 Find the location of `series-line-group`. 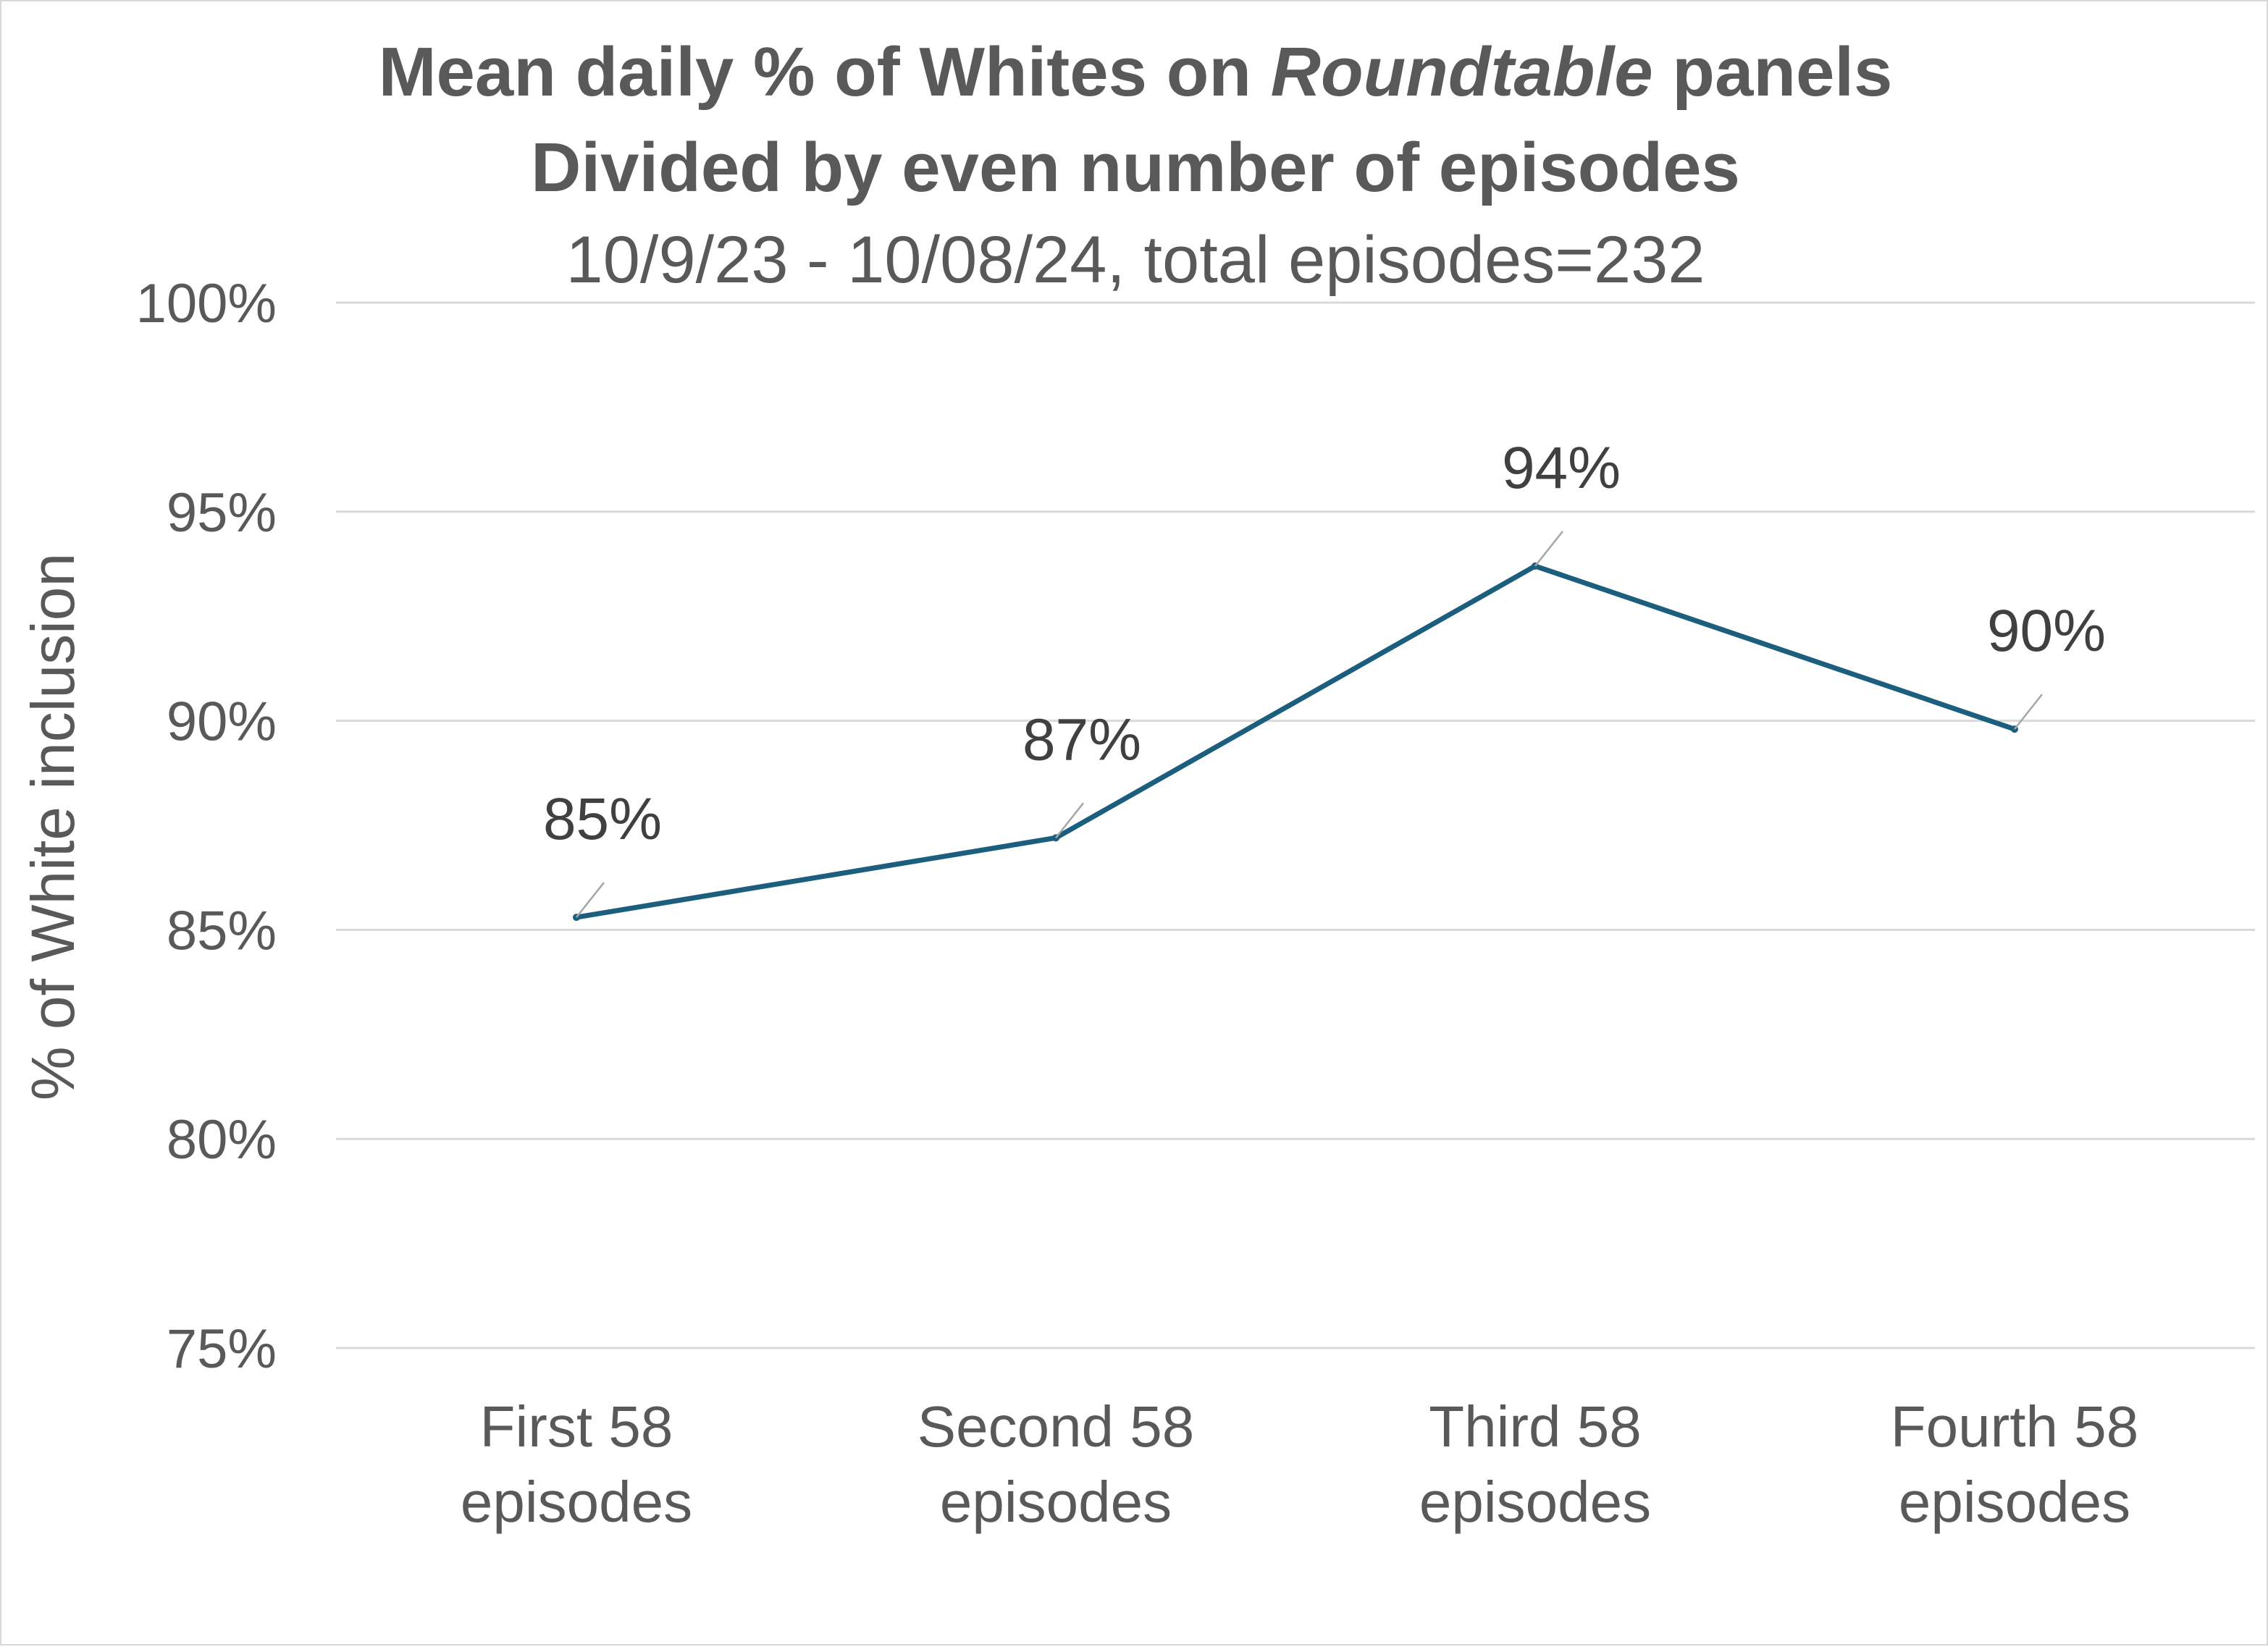

series-line-group is located at coordinates (1295, 742).